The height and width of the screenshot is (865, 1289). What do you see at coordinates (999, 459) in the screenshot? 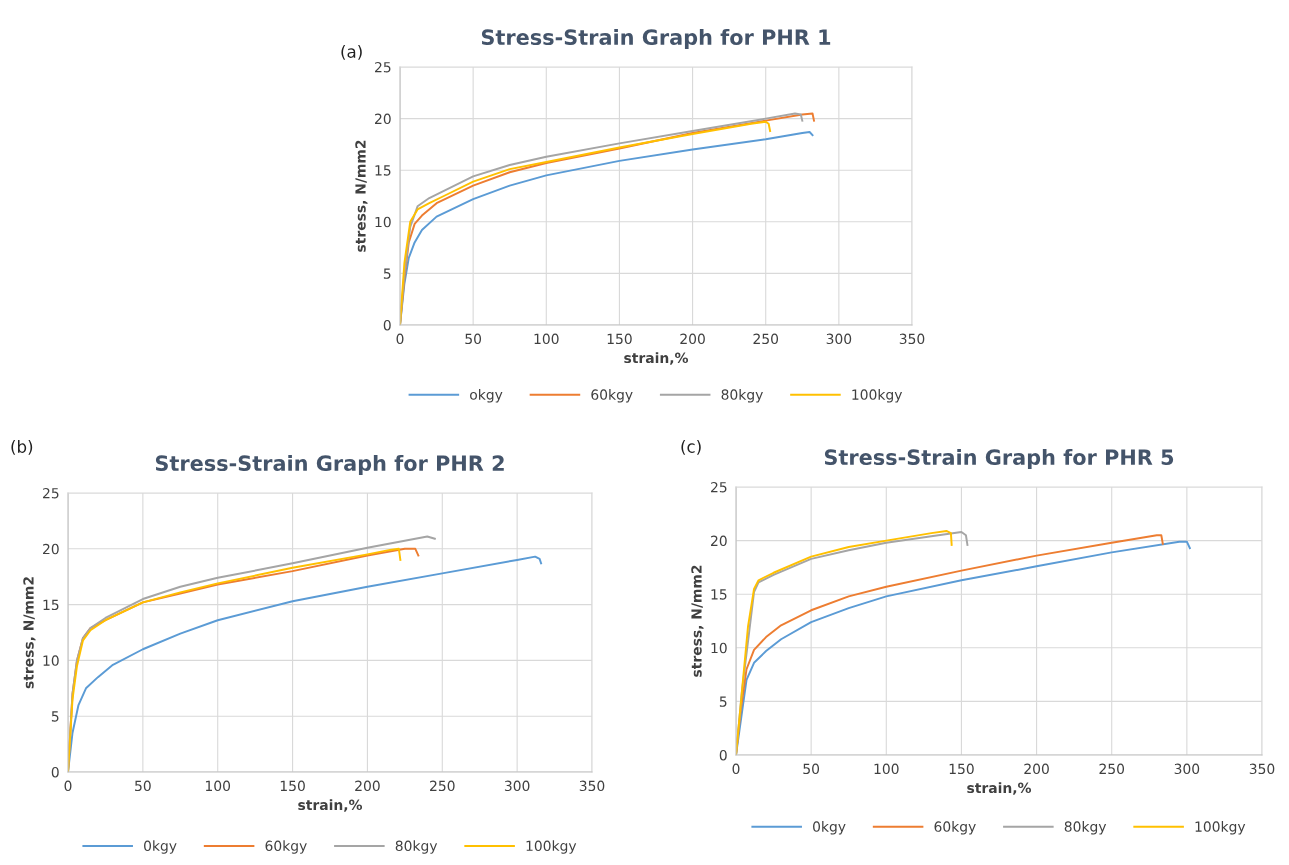
I see `chart-title: Stress-Strain Graph for PHR 5` at bounding box center [999, 459].